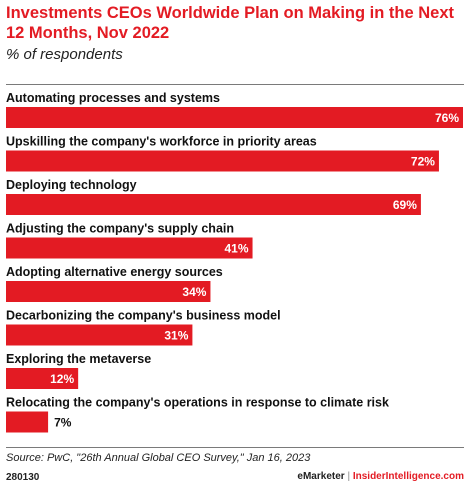 The width and height of the screenshot is (470, 488). I want to click on value-label: 12%, so click(62, 379).